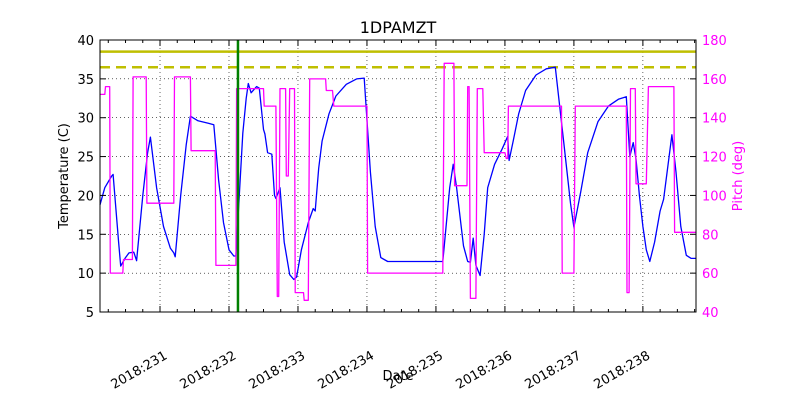 The height and width of the screenshot is (400, 800). I want to click on y-axis-right: 40 60 80 100 120 140 160 180, so click(708, 177).